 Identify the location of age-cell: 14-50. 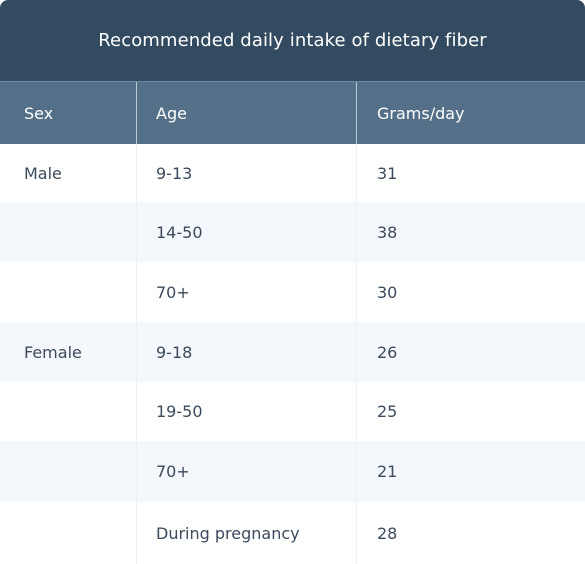
(247, 232).